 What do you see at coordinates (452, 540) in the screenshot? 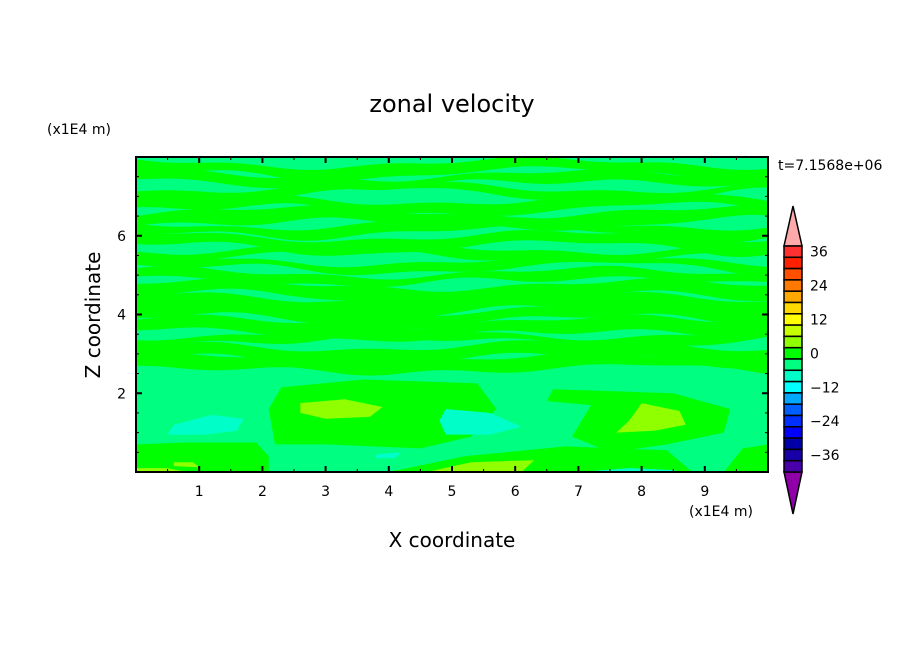
I see `x-axis-label: X coordinate` at bounding box center [452, 540].